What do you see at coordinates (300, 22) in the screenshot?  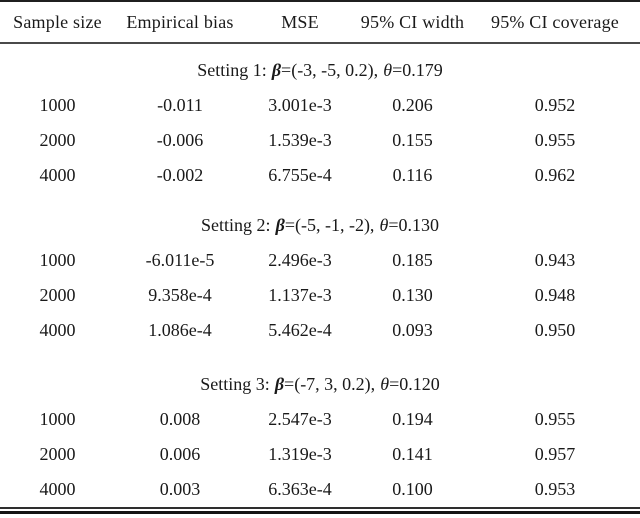 I see `col-header-mse: MSE` at bounding box center [300, 22].